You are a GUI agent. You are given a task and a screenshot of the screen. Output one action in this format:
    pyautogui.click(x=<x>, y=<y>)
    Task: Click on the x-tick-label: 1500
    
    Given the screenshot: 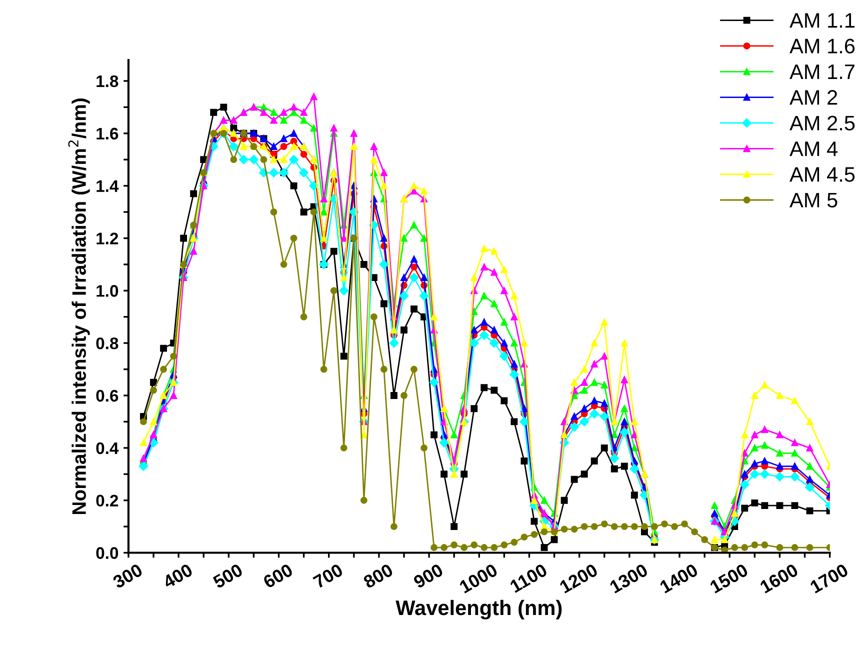 What is the action you would take?
    pyautogui.click(x=729, y=578)
    